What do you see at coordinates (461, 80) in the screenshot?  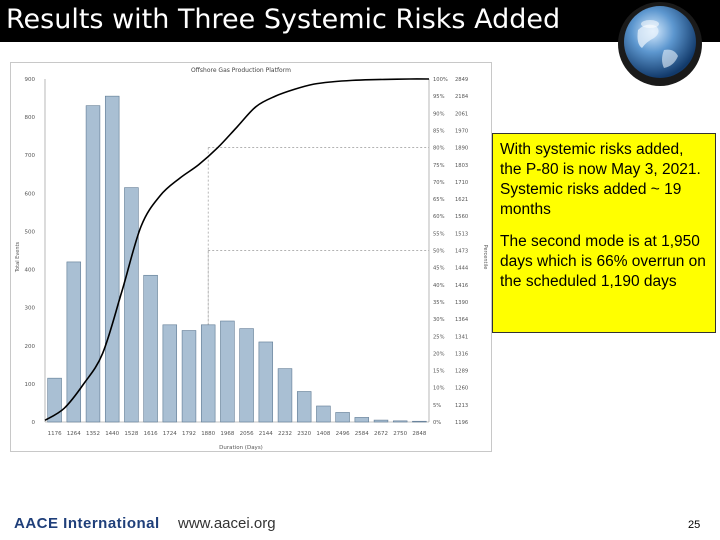 I see `y2-tick-duration: 2849` at bounding box center [461, 80].